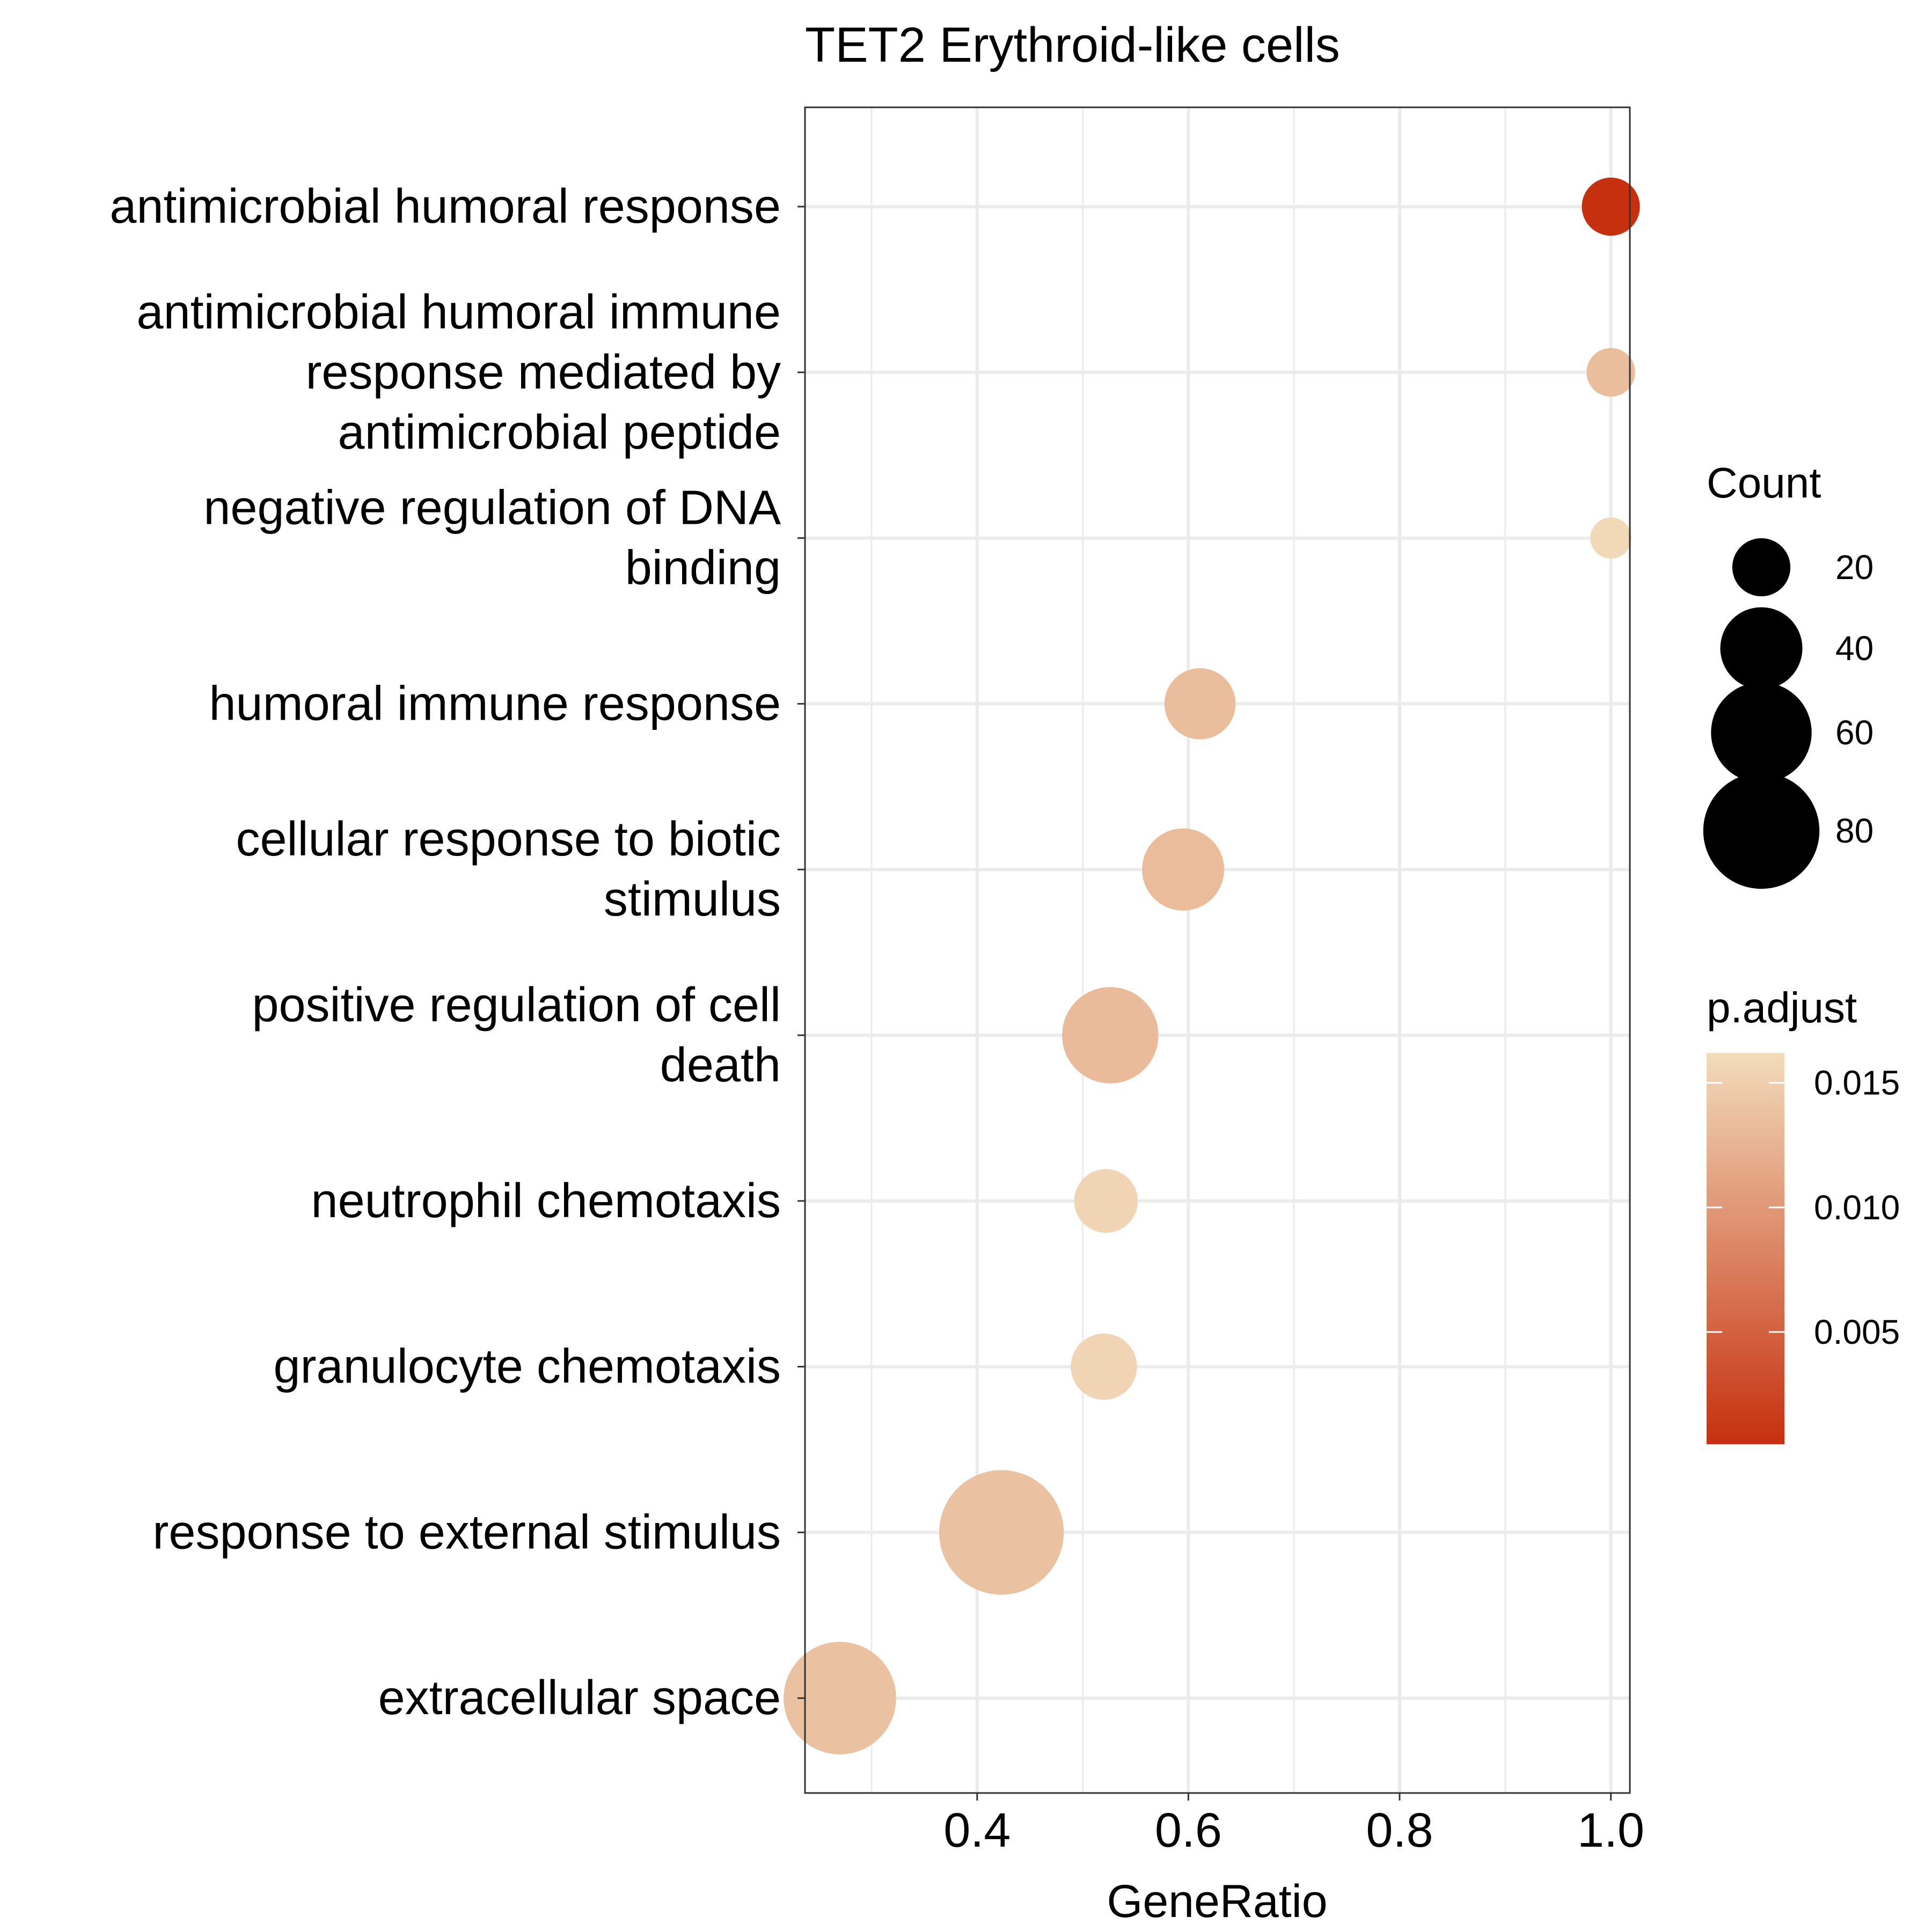  I want to click on size-legend-label: 80, so click(1854, 830).